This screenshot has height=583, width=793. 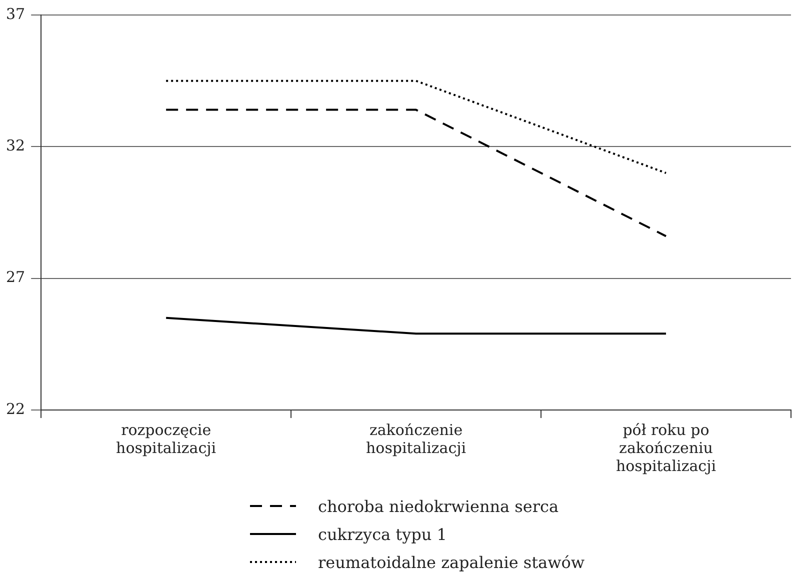 What do you see at coordinates (16, 13) in the screenshot?
I see `y-tick-label: 37` at bounding box center [16, 13].